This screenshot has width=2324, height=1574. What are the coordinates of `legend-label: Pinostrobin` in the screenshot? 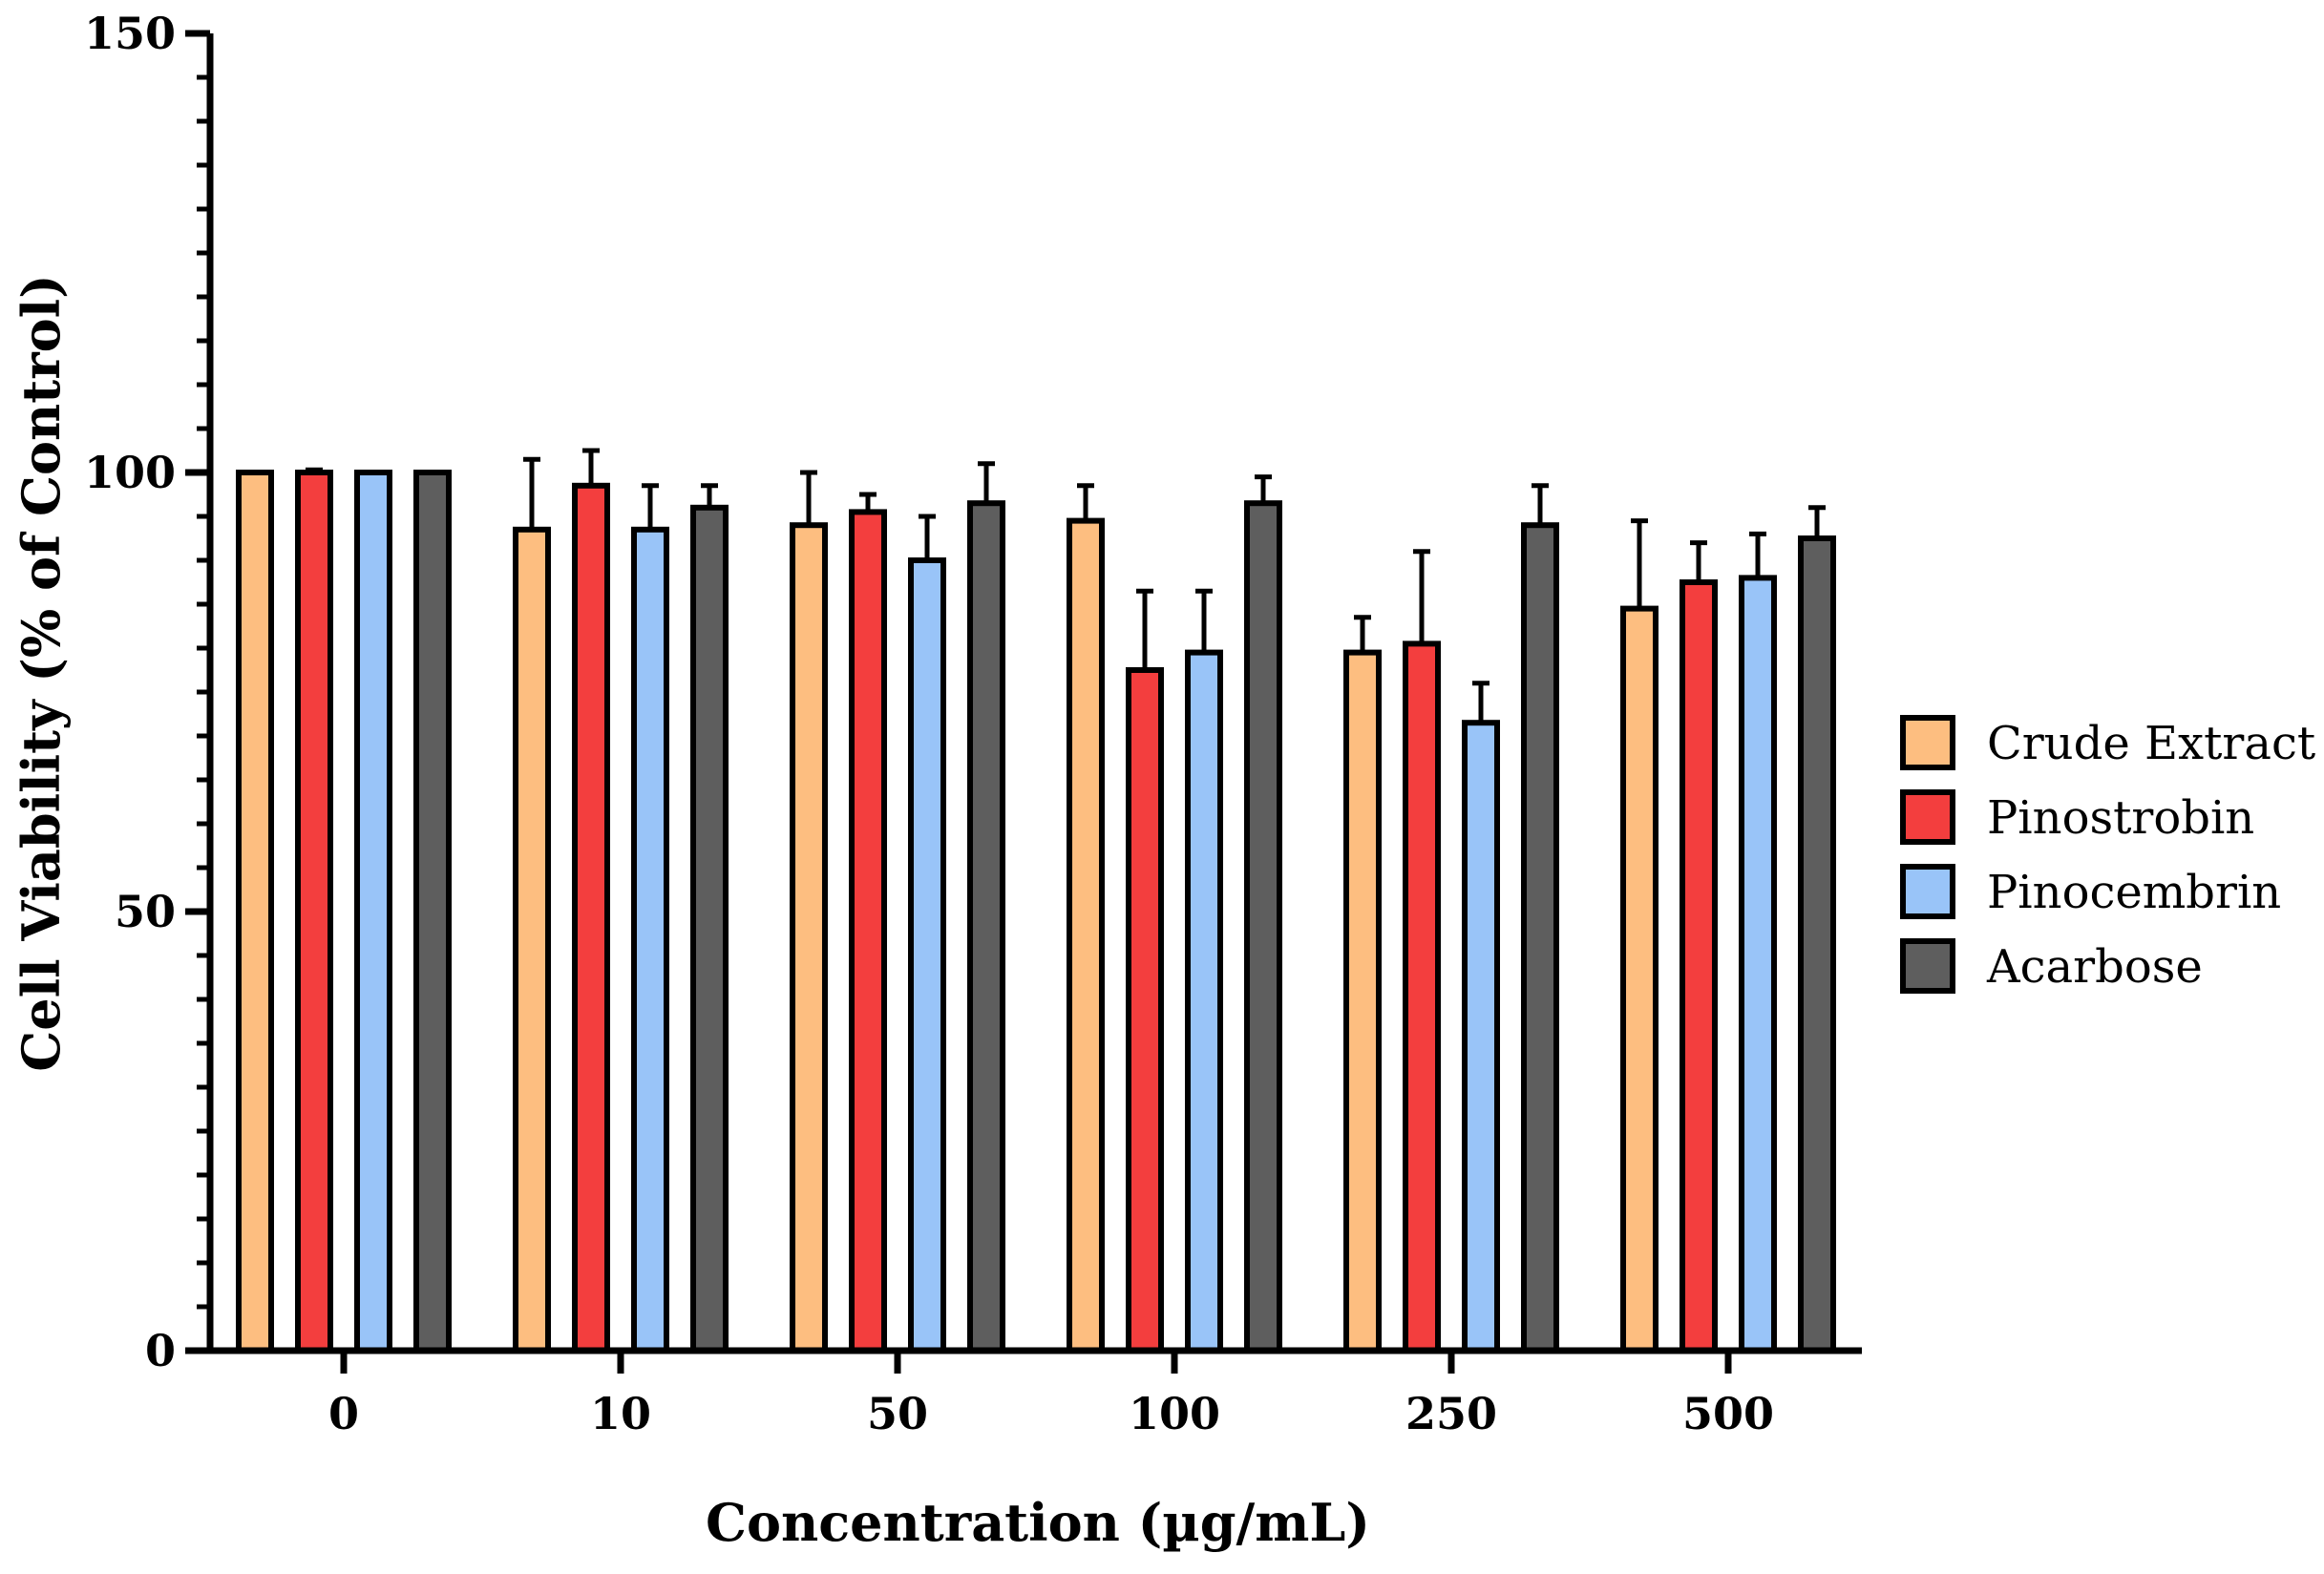 It's located at (2120, 818).